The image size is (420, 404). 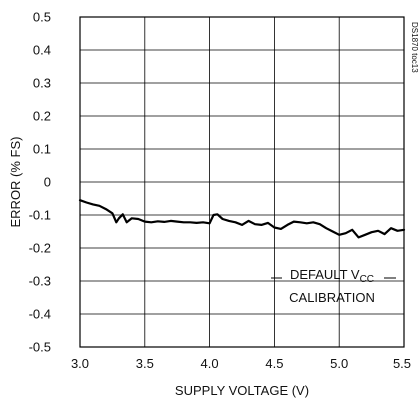 What do you see at coordinates (210, 363) in the screenshot?
I see `x-tick-label: 4.0` at bounding box center [210, 363].